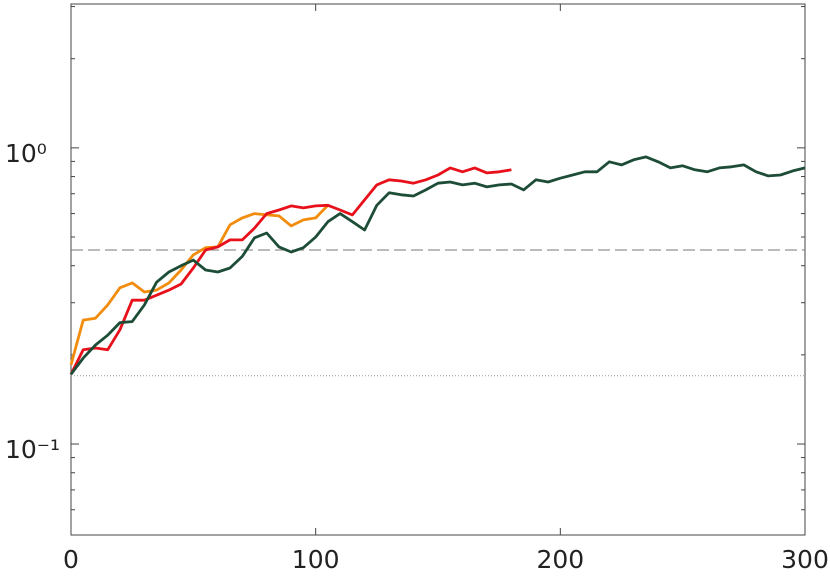  What do you see at coordinates (71, 559) in the screenshot?
I see `x-tick-label: 0` at bounding box center [71, 559].